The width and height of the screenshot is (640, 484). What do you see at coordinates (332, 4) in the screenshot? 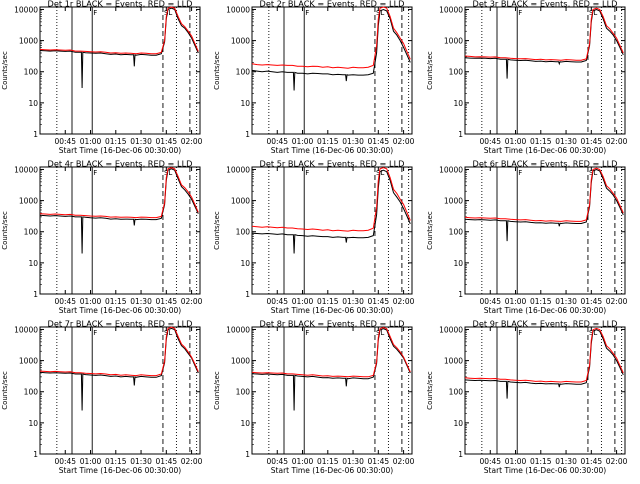
I see `panel-title: Det 2r BLACK = Events, RED = LLD` at bounding box center [332, 4].